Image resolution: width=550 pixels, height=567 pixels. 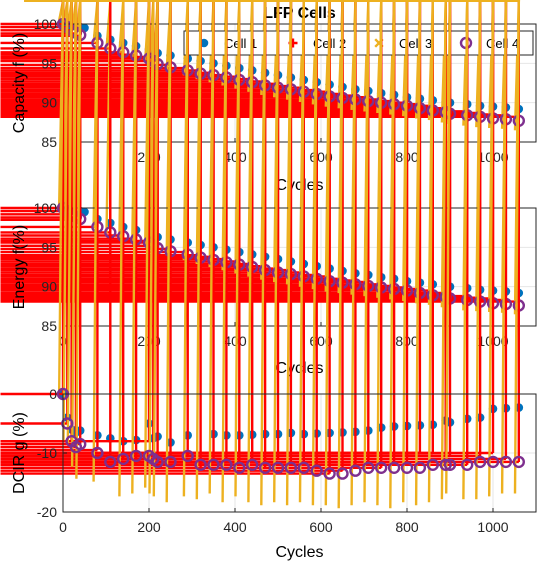 I want to click on y-tick-label: -20, so click(x=47, y=512).